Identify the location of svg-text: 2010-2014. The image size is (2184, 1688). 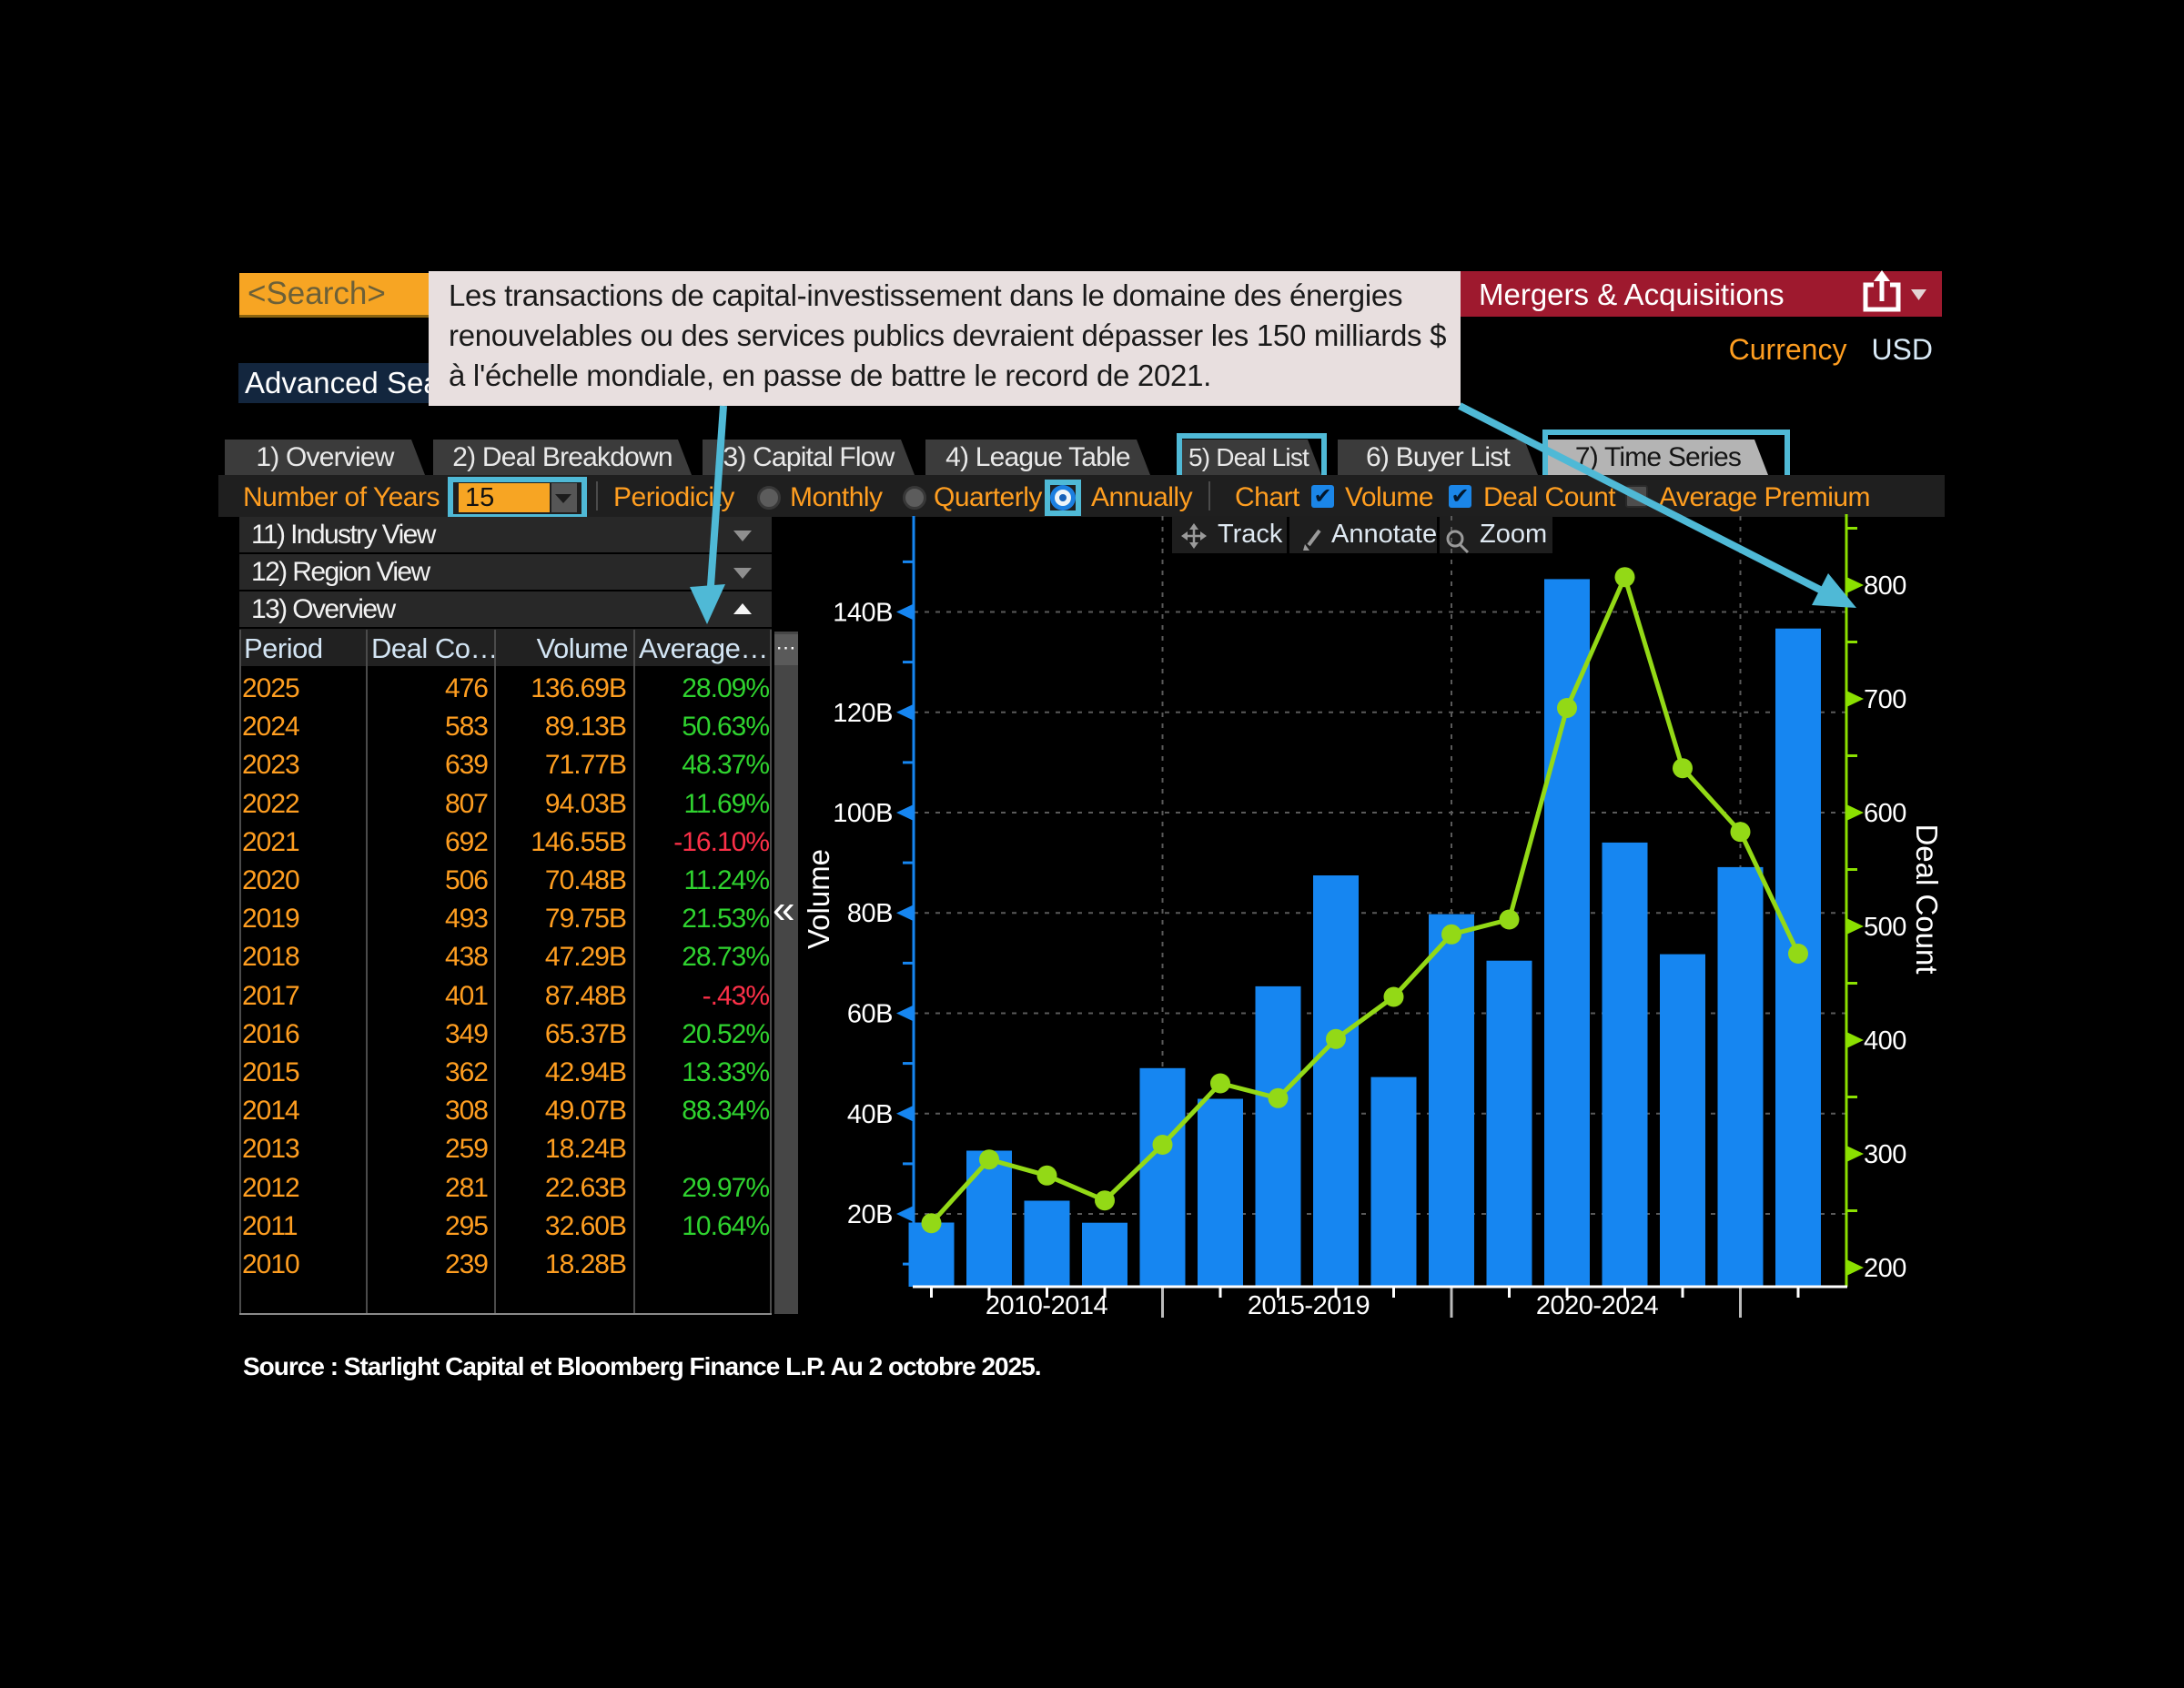
(1047, 1305).